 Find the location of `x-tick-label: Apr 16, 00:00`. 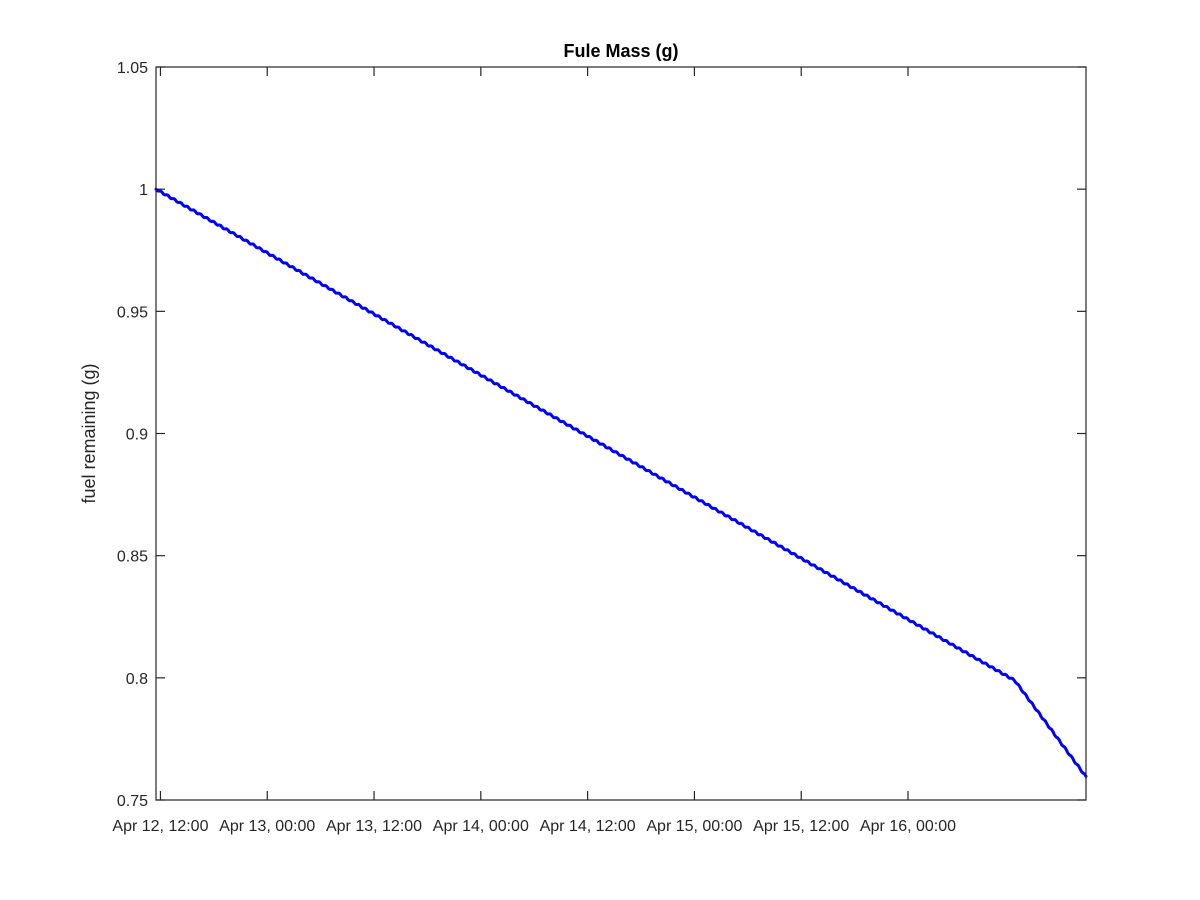

x-tick-label: Apr 16, 00:00 is located at coordinates (908, 826).